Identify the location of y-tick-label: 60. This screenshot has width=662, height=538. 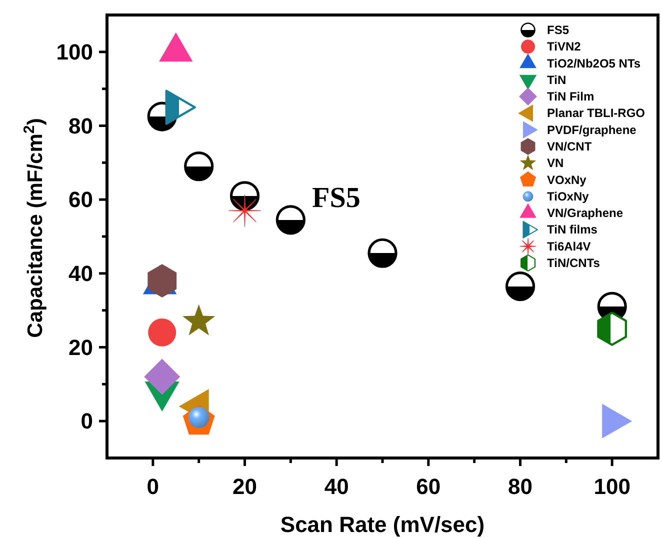
(80, 199).